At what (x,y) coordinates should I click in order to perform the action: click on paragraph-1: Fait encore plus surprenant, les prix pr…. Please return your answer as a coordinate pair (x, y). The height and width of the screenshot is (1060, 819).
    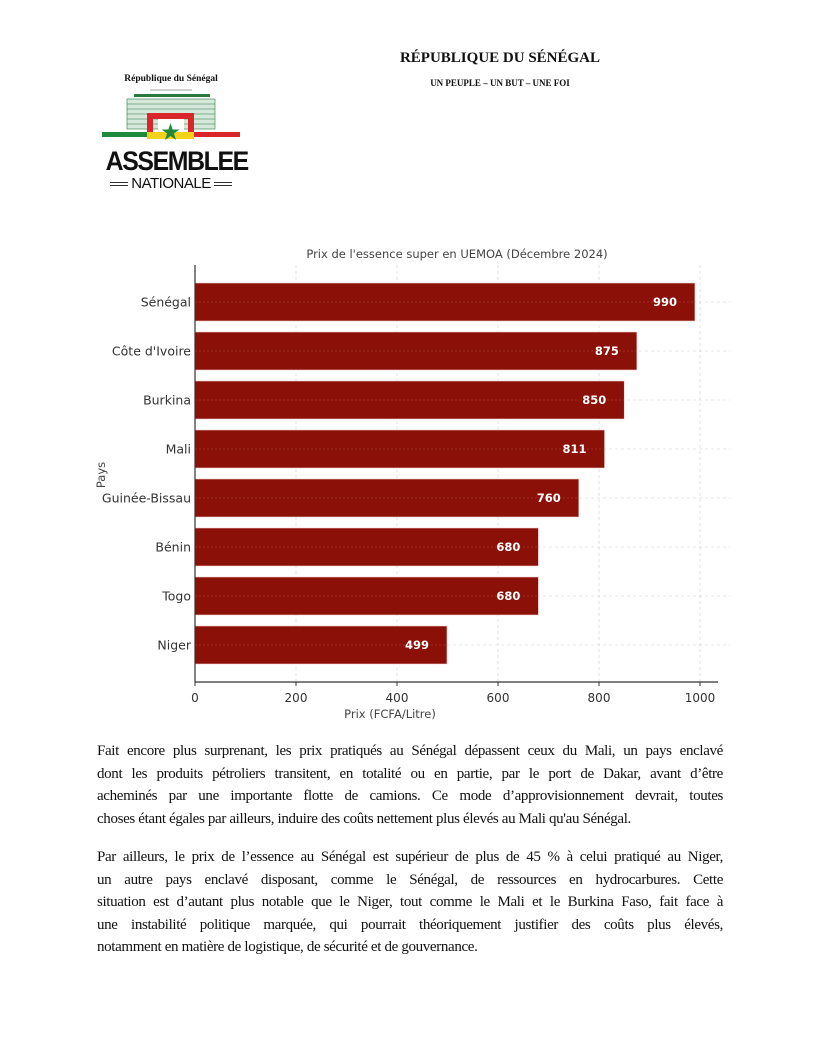
    Looking at the image, I should click on (410, 785).